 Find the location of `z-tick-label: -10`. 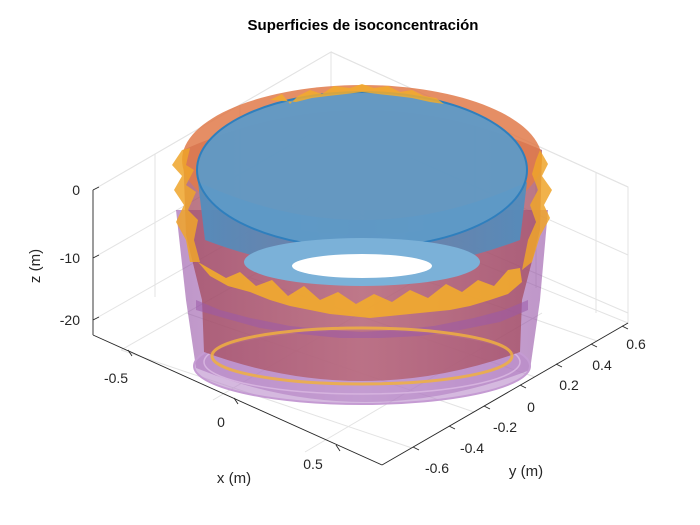

z-tick-label: -10 is located at coordinates (70, 258).